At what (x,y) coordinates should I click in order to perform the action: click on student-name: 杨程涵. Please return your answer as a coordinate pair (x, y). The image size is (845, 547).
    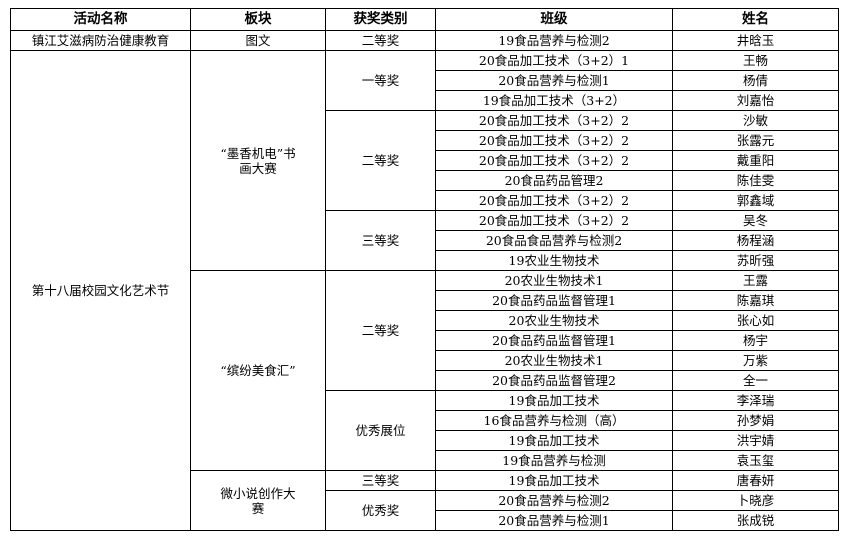
    Looking at the image, I should click on (755, 240).